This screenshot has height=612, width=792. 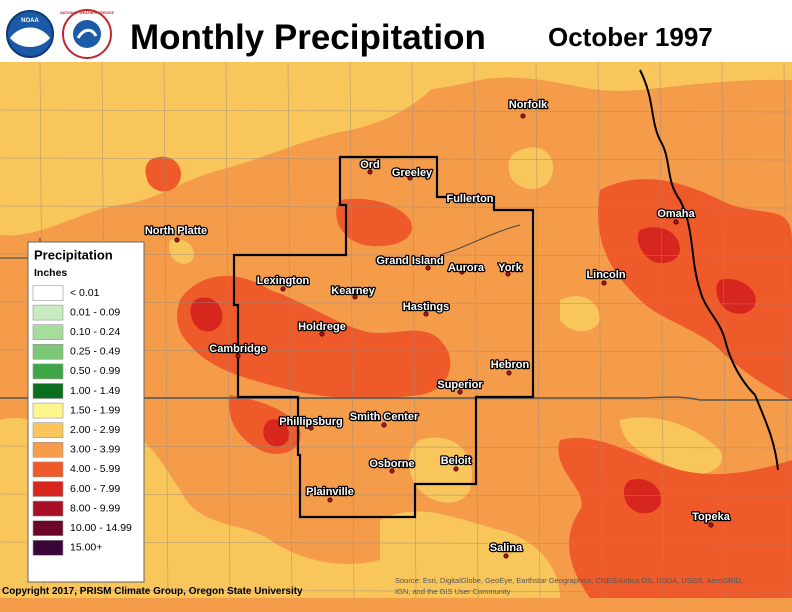 I want to click on city-label: Hebron, so click(x=510, y=365).